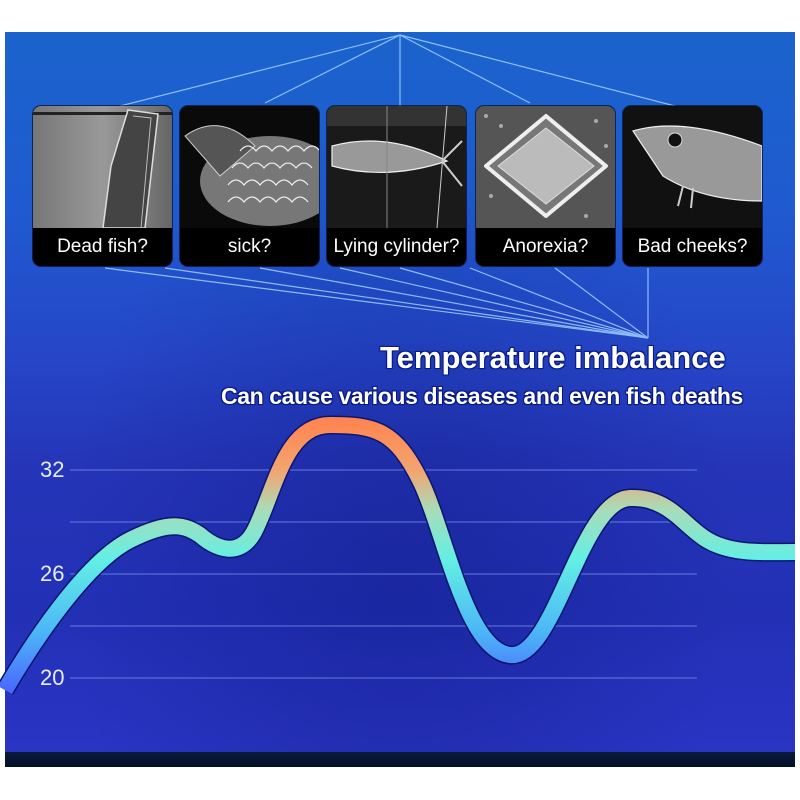 This screenshot has height=800, width=800. What do you see at coordinates (249, 167) in the screenshot?
I see `sick-fish-scales-photo-icon` at bounding box center [249, 167].